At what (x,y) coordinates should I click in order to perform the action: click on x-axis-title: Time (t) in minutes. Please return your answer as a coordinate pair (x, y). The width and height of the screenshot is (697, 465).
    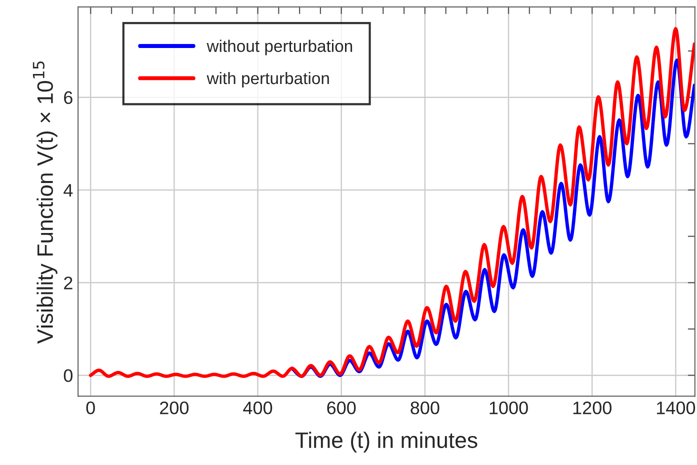
    Looking at the image, I should click on (386, 442).